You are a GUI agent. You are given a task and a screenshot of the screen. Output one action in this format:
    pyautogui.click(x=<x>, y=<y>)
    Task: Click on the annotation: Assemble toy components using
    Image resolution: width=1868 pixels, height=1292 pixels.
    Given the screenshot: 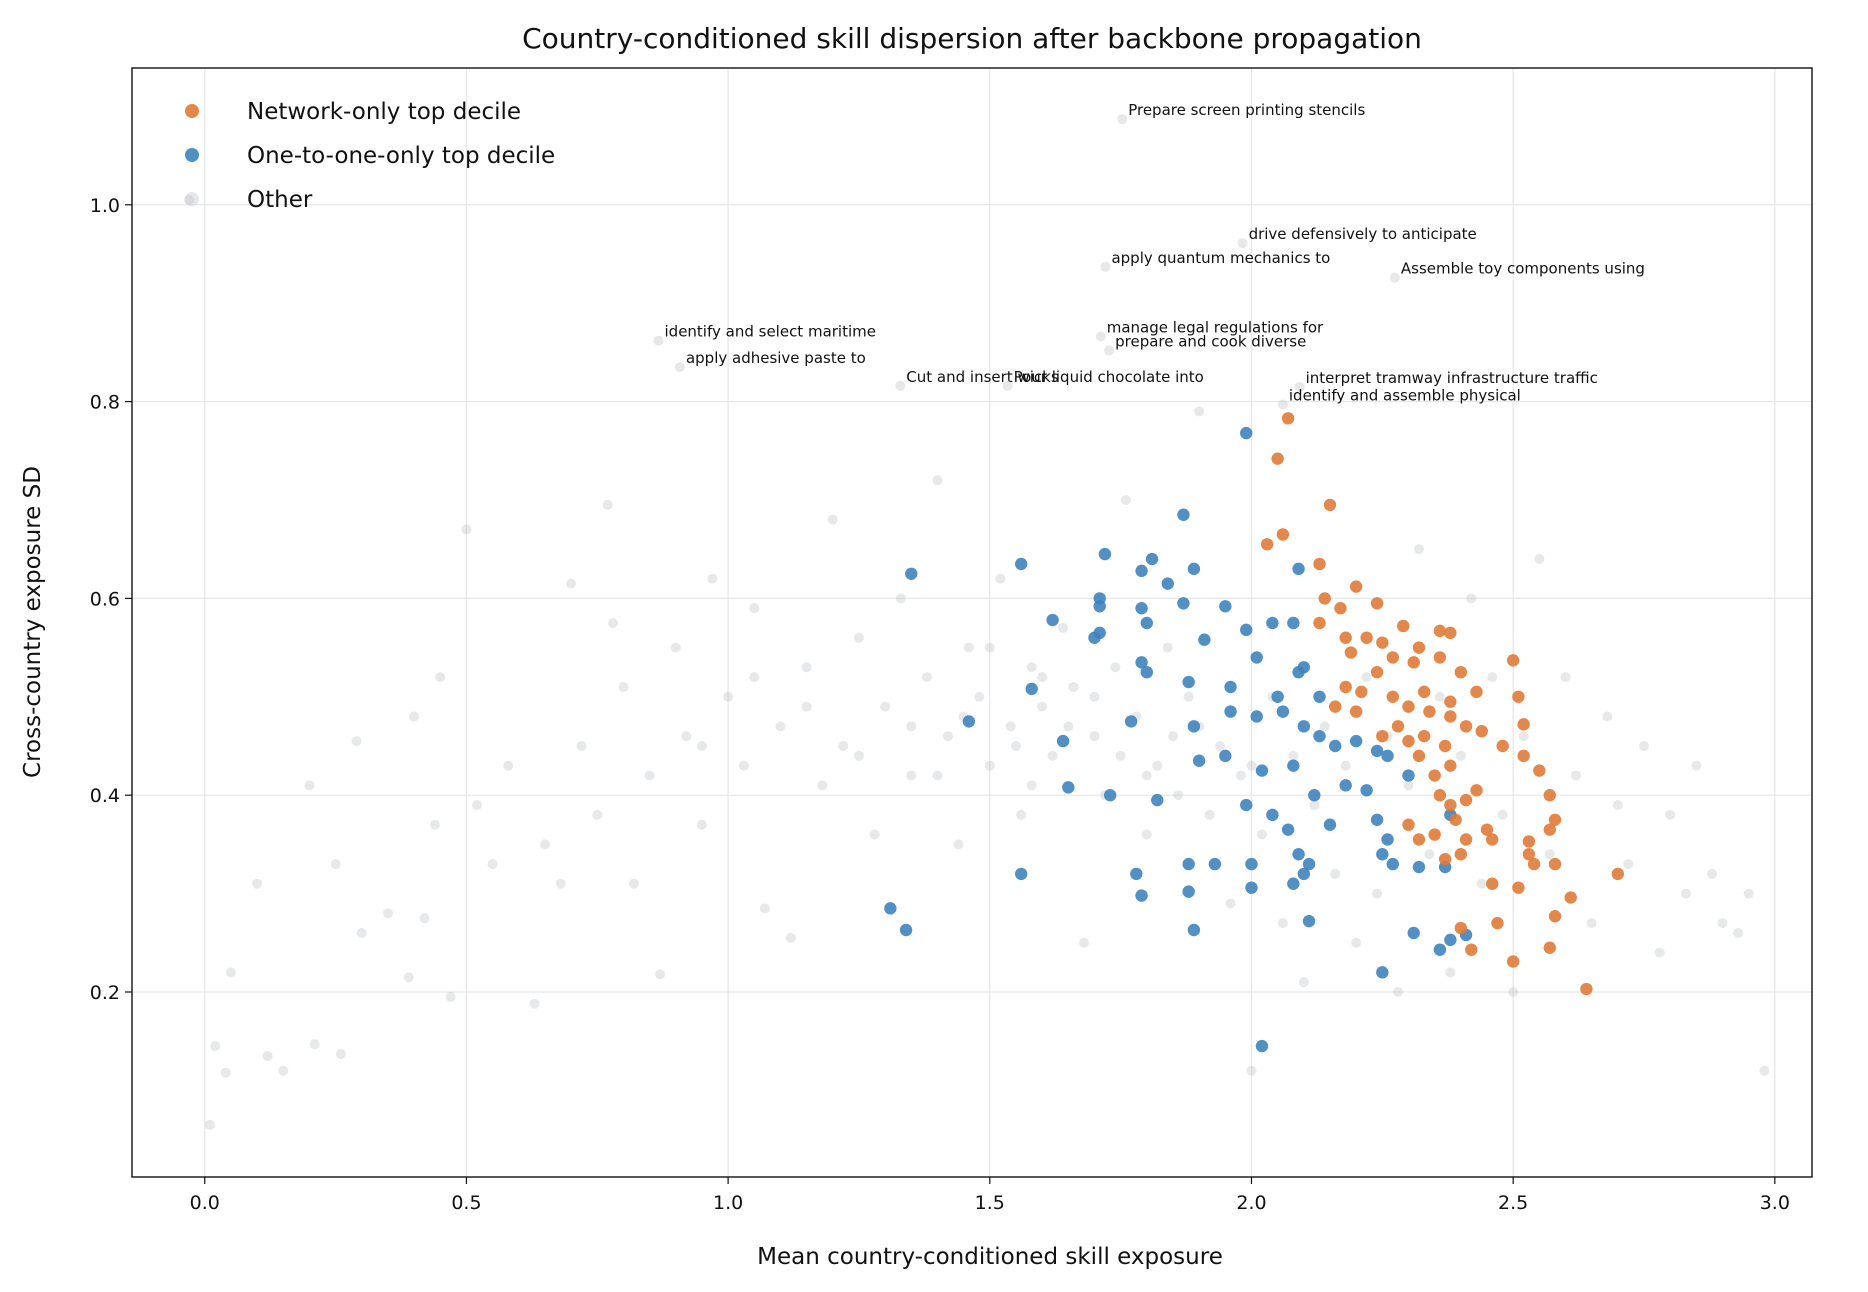 What is the action you would take?
    pyautogui.click(x=1523, y=269)
    